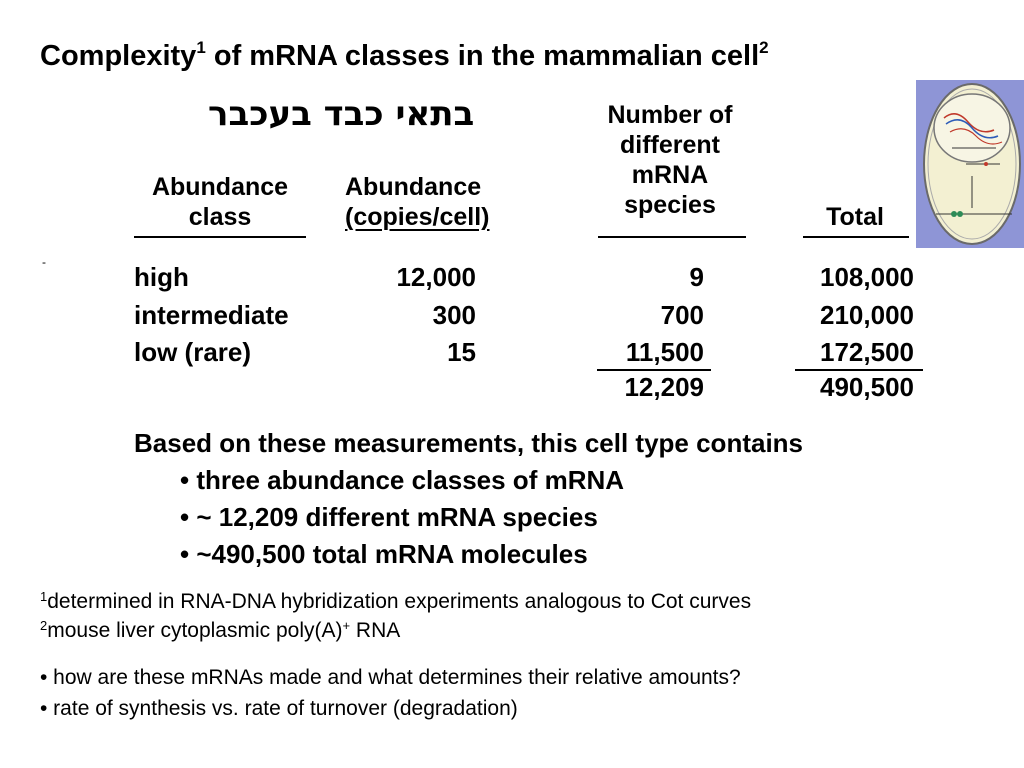 The width and height of the screenshot is (1024, 768). What do you see at coordinates (437, 202) in the screenshot?
I see `header-abundance-copies: Abundance (copies/cell)` at bounding box center [437, 202].